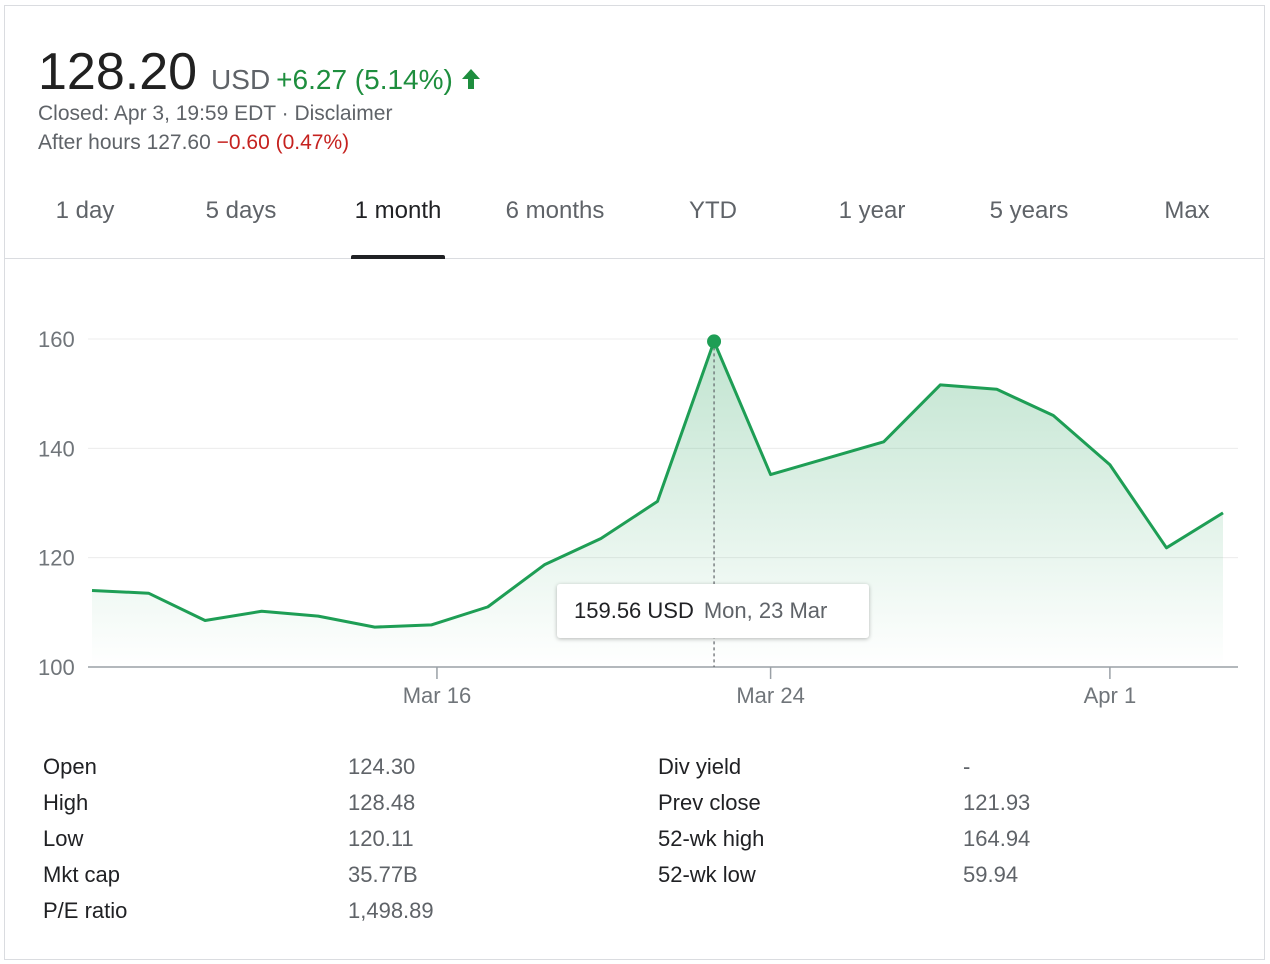 This screenshot has width=1270, height=964. What do you see at coordinates (997, 838) in the screenshot?
I see `stat-value-52wk-high: 164.94` at bounding box center [997, 838].